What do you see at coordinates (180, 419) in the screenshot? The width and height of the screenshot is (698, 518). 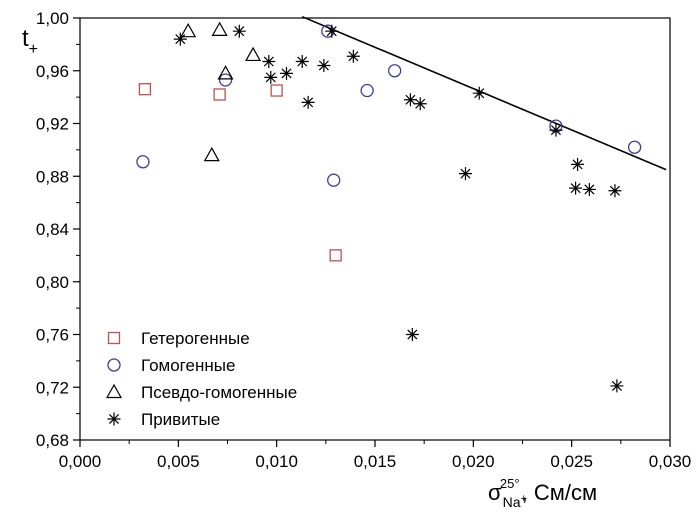 I see `legend-label: Привитые` at bounding box center [180, 419].